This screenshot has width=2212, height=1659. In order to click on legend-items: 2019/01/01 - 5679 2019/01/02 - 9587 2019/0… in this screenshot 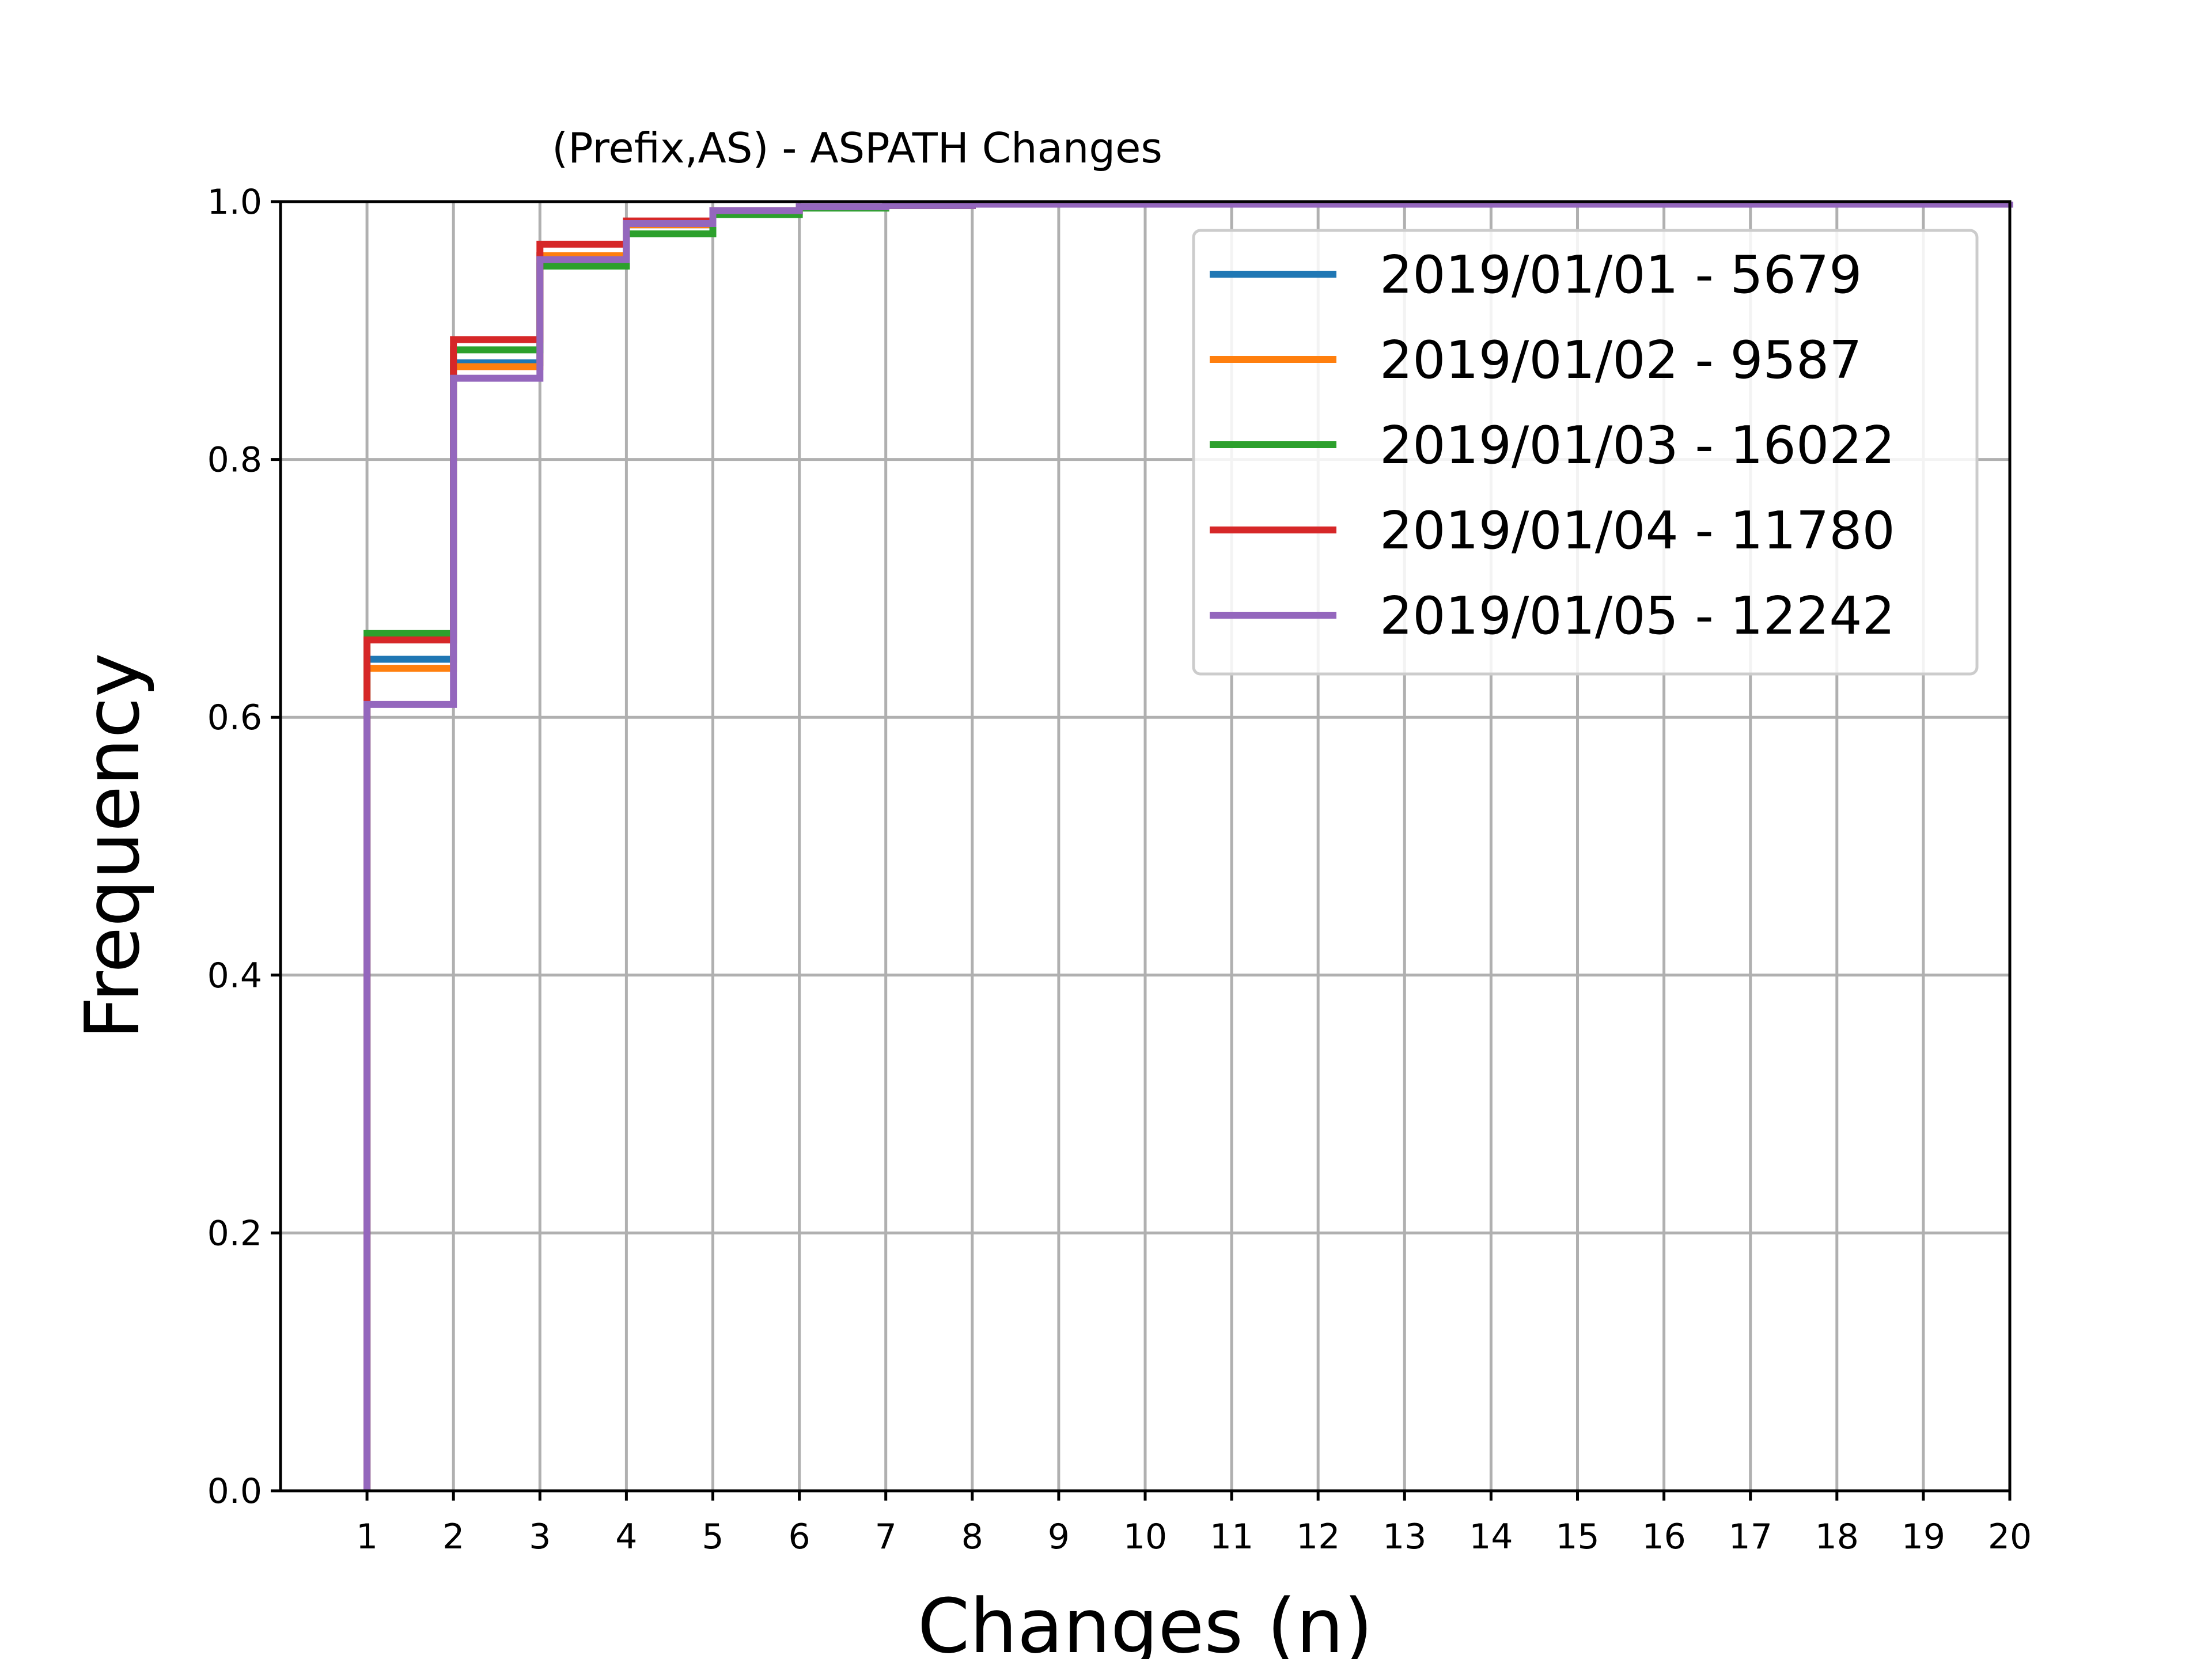, I will do `click(1552, 445)`.